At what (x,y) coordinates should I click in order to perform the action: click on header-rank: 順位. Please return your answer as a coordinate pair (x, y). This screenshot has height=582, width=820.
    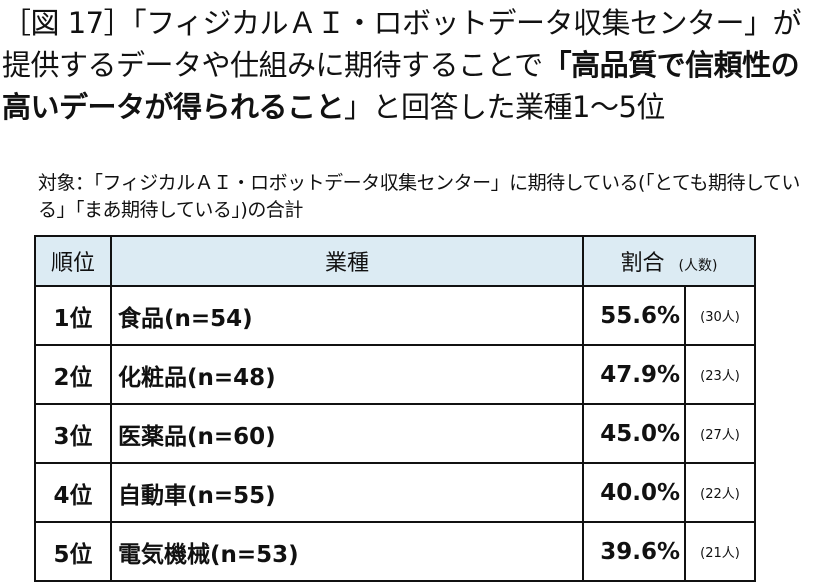
    Looking at the image, I should click on (73, 261).